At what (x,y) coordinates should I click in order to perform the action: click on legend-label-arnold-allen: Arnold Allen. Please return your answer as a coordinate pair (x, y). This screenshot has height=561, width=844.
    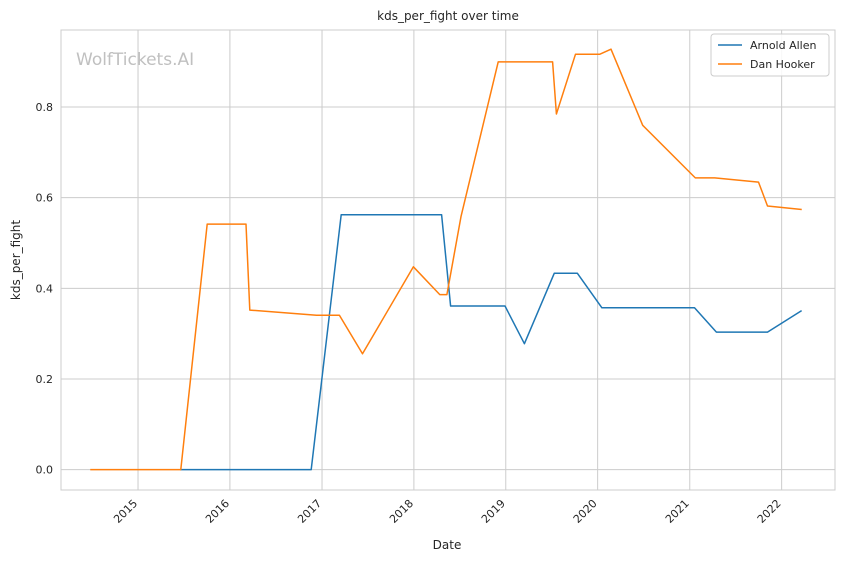
    Looking at the image, I should click on (783, 45).